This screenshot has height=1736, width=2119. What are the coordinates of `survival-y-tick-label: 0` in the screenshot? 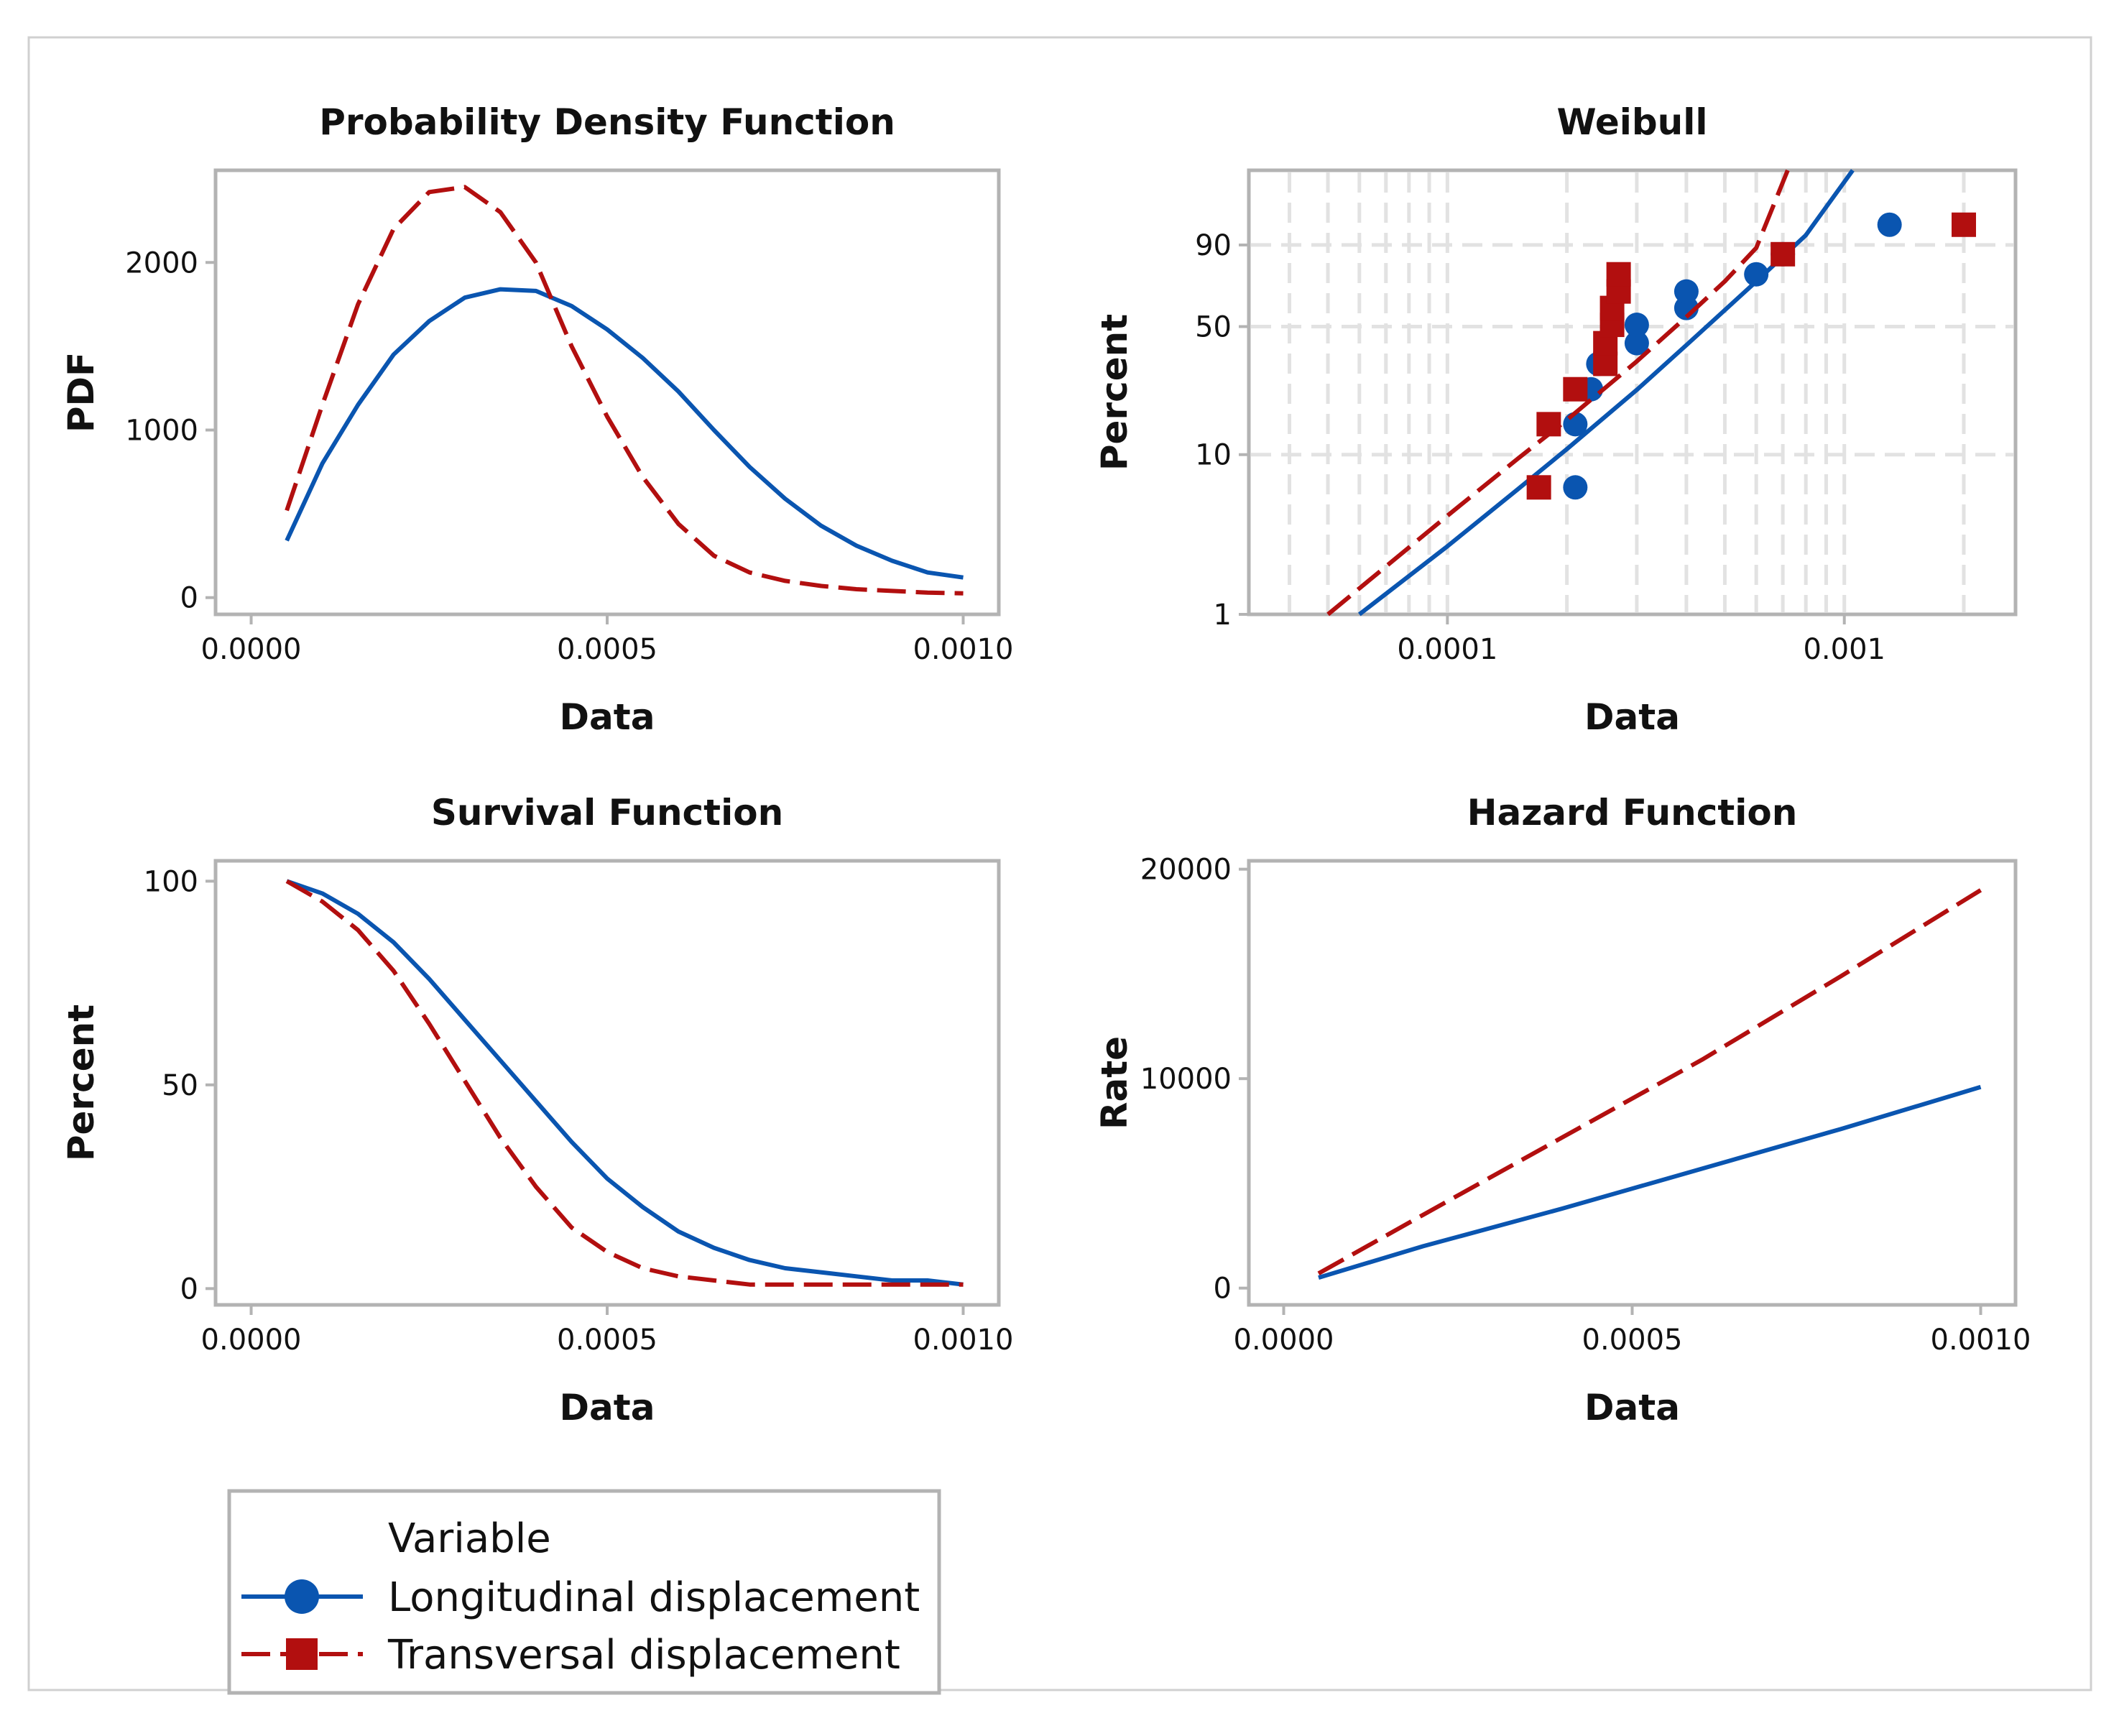 It's located at (189, 1289).